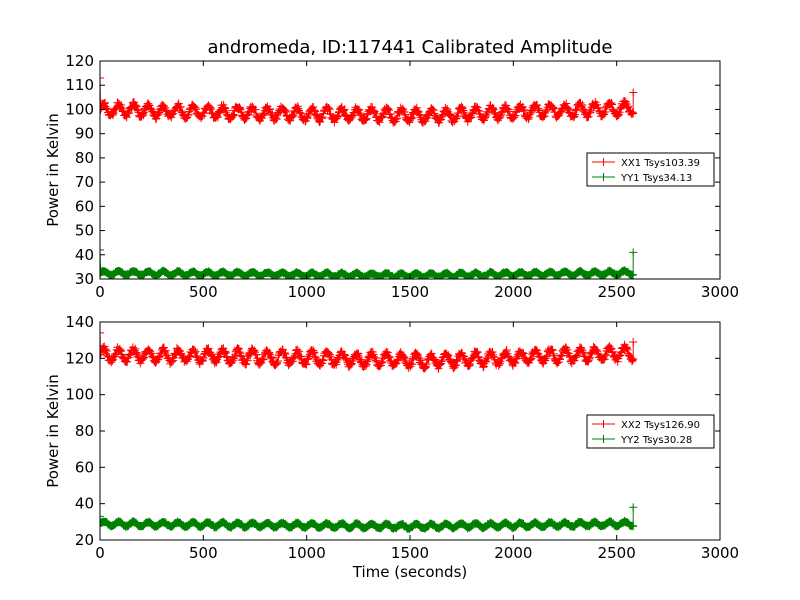 Image resolution: width=800 pixels, height=600 pixels. What do you see at coordinates (84, 540) in the screenshot?
I see `y-tick-label: 20` at bounding box center [84, 540].